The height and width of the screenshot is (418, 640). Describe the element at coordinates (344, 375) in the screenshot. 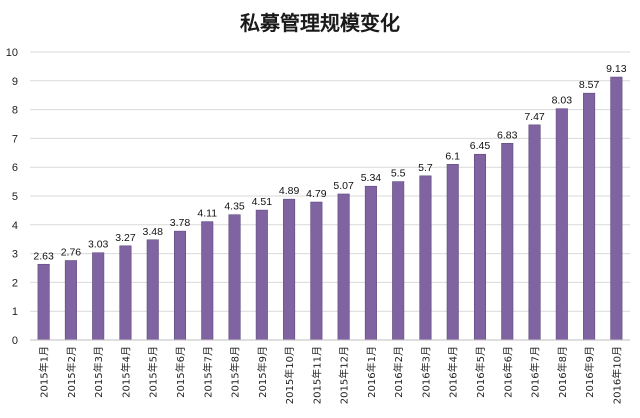

I see `x-tick-label: 2015年12月` at that location.